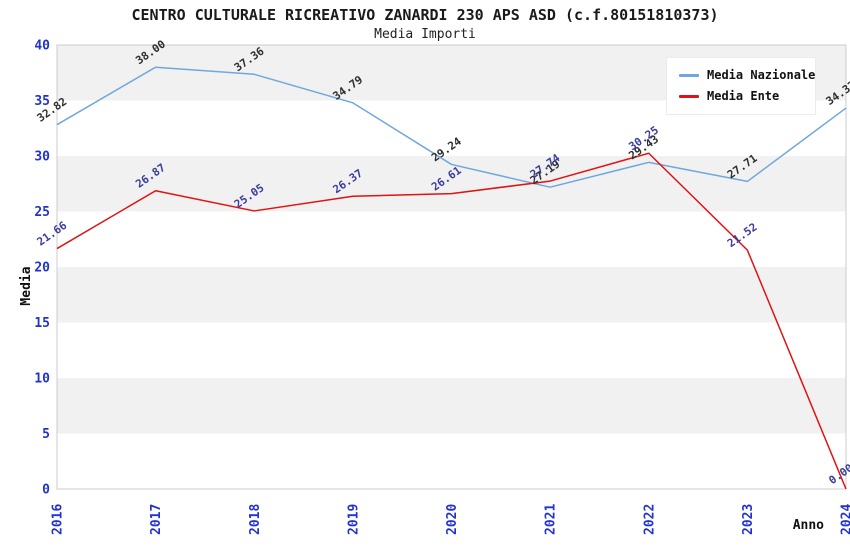 Image resolution: width=850 pixels, height=550 pixels. Describe the element at coordinates (255, 519) in the screenshot. I see `x-tick-label: 2018` at that location.